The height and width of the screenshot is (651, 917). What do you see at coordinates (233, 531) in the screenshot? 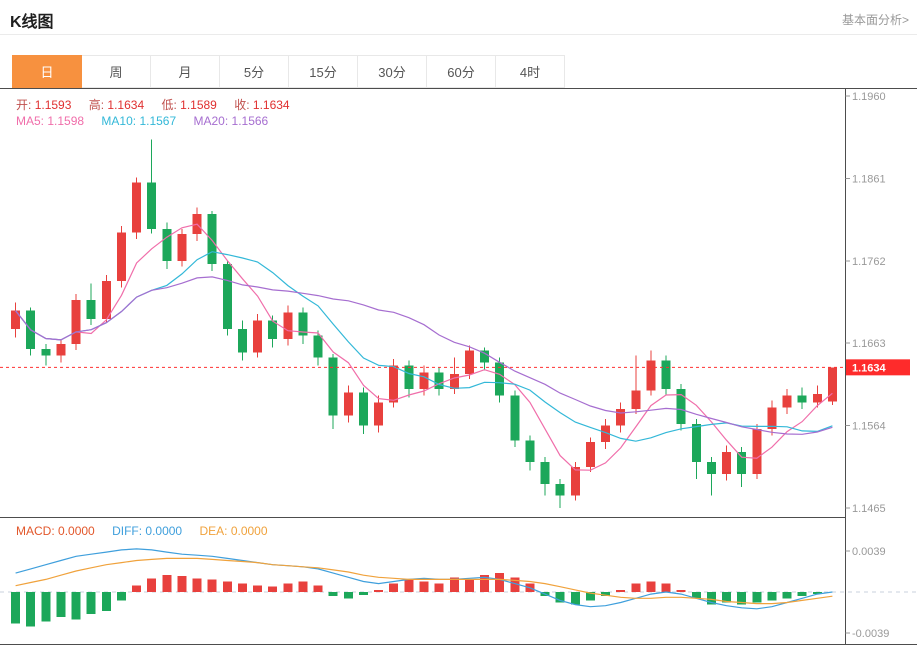
I see `dea-value: DEA: 0.0000` at bounding box center [233, 531].